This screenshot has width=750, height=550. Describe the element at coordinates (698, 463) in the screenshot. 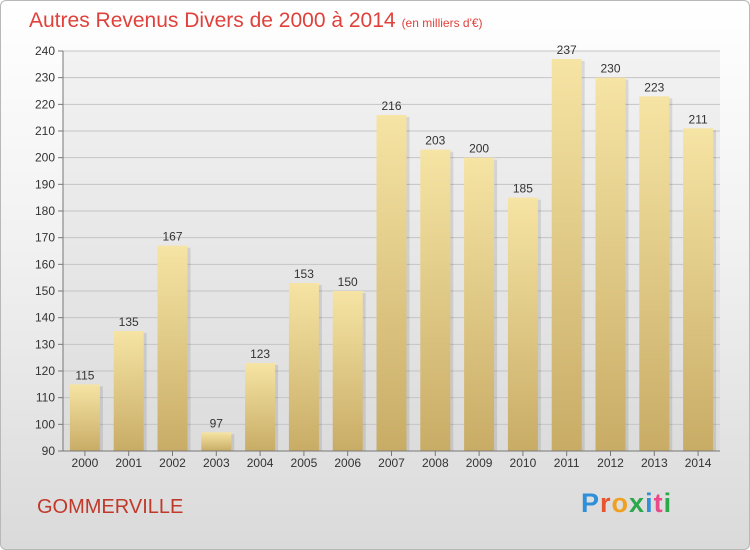

I see `x-tick-label: 2014` at that location.